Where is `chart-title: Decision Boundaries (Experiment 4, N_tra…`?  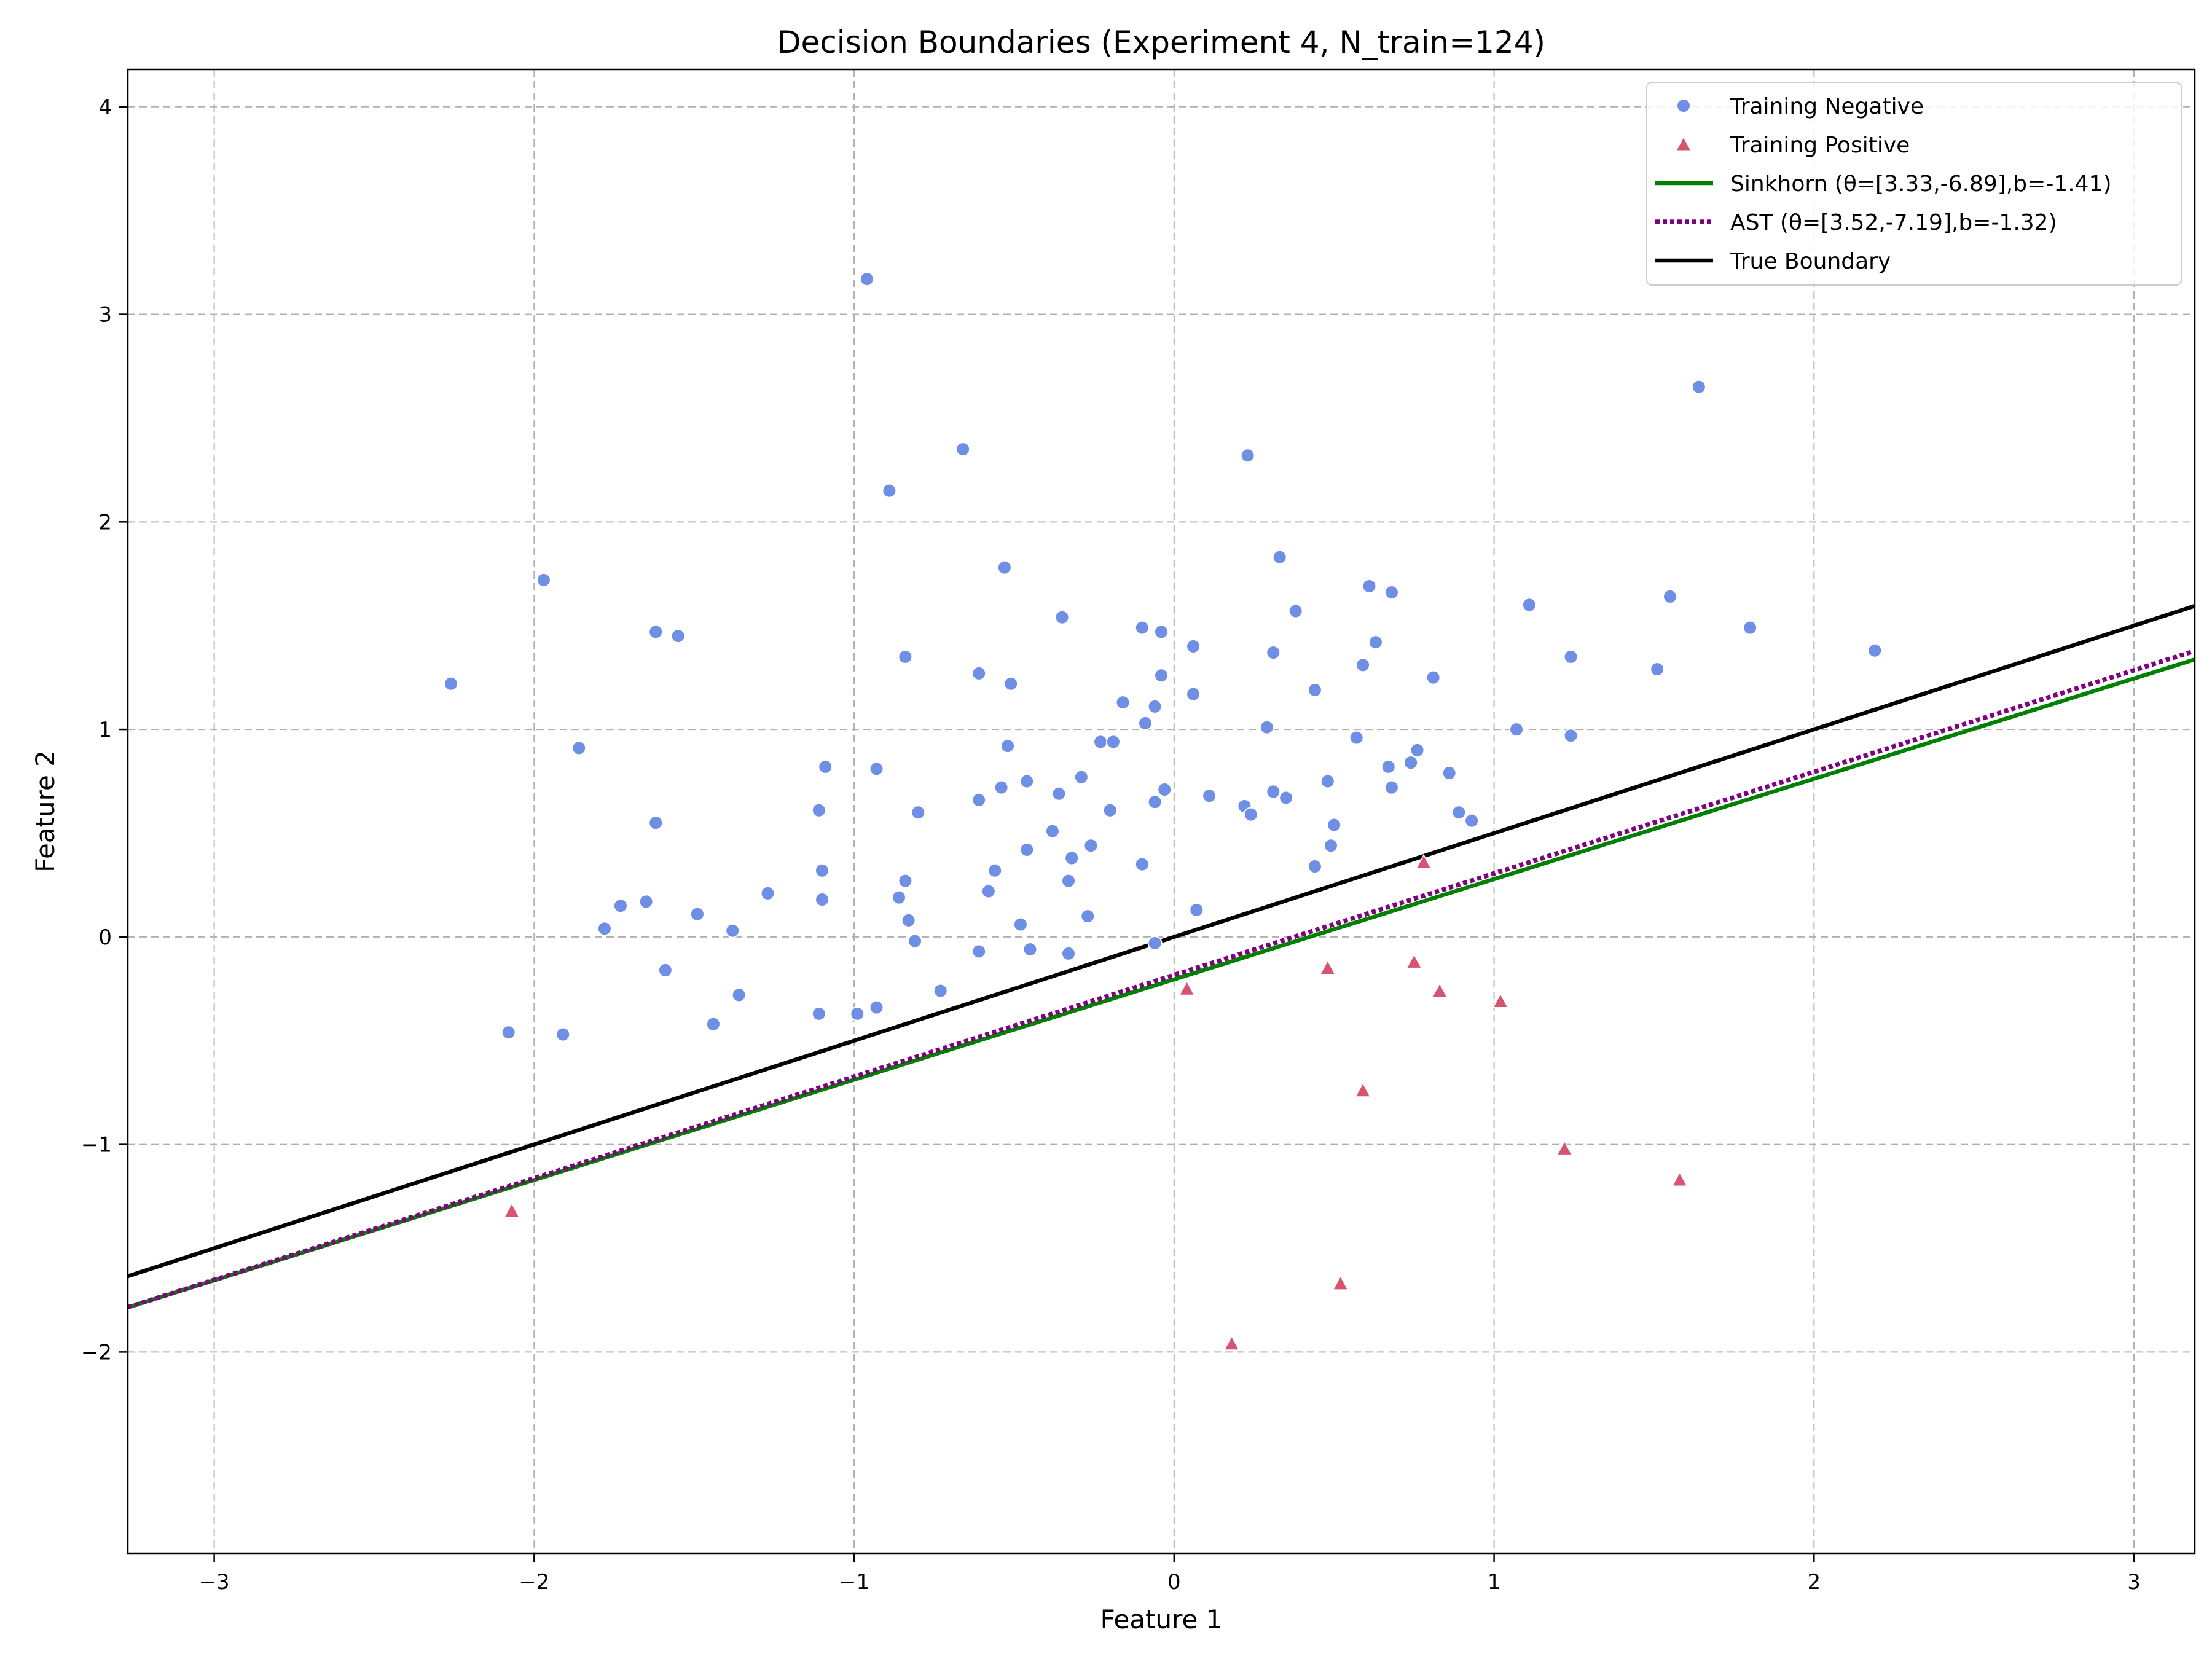 chart-title: Decision Boundaries (Experiment 4, N_tra… is located at coordinates (1161, 42).